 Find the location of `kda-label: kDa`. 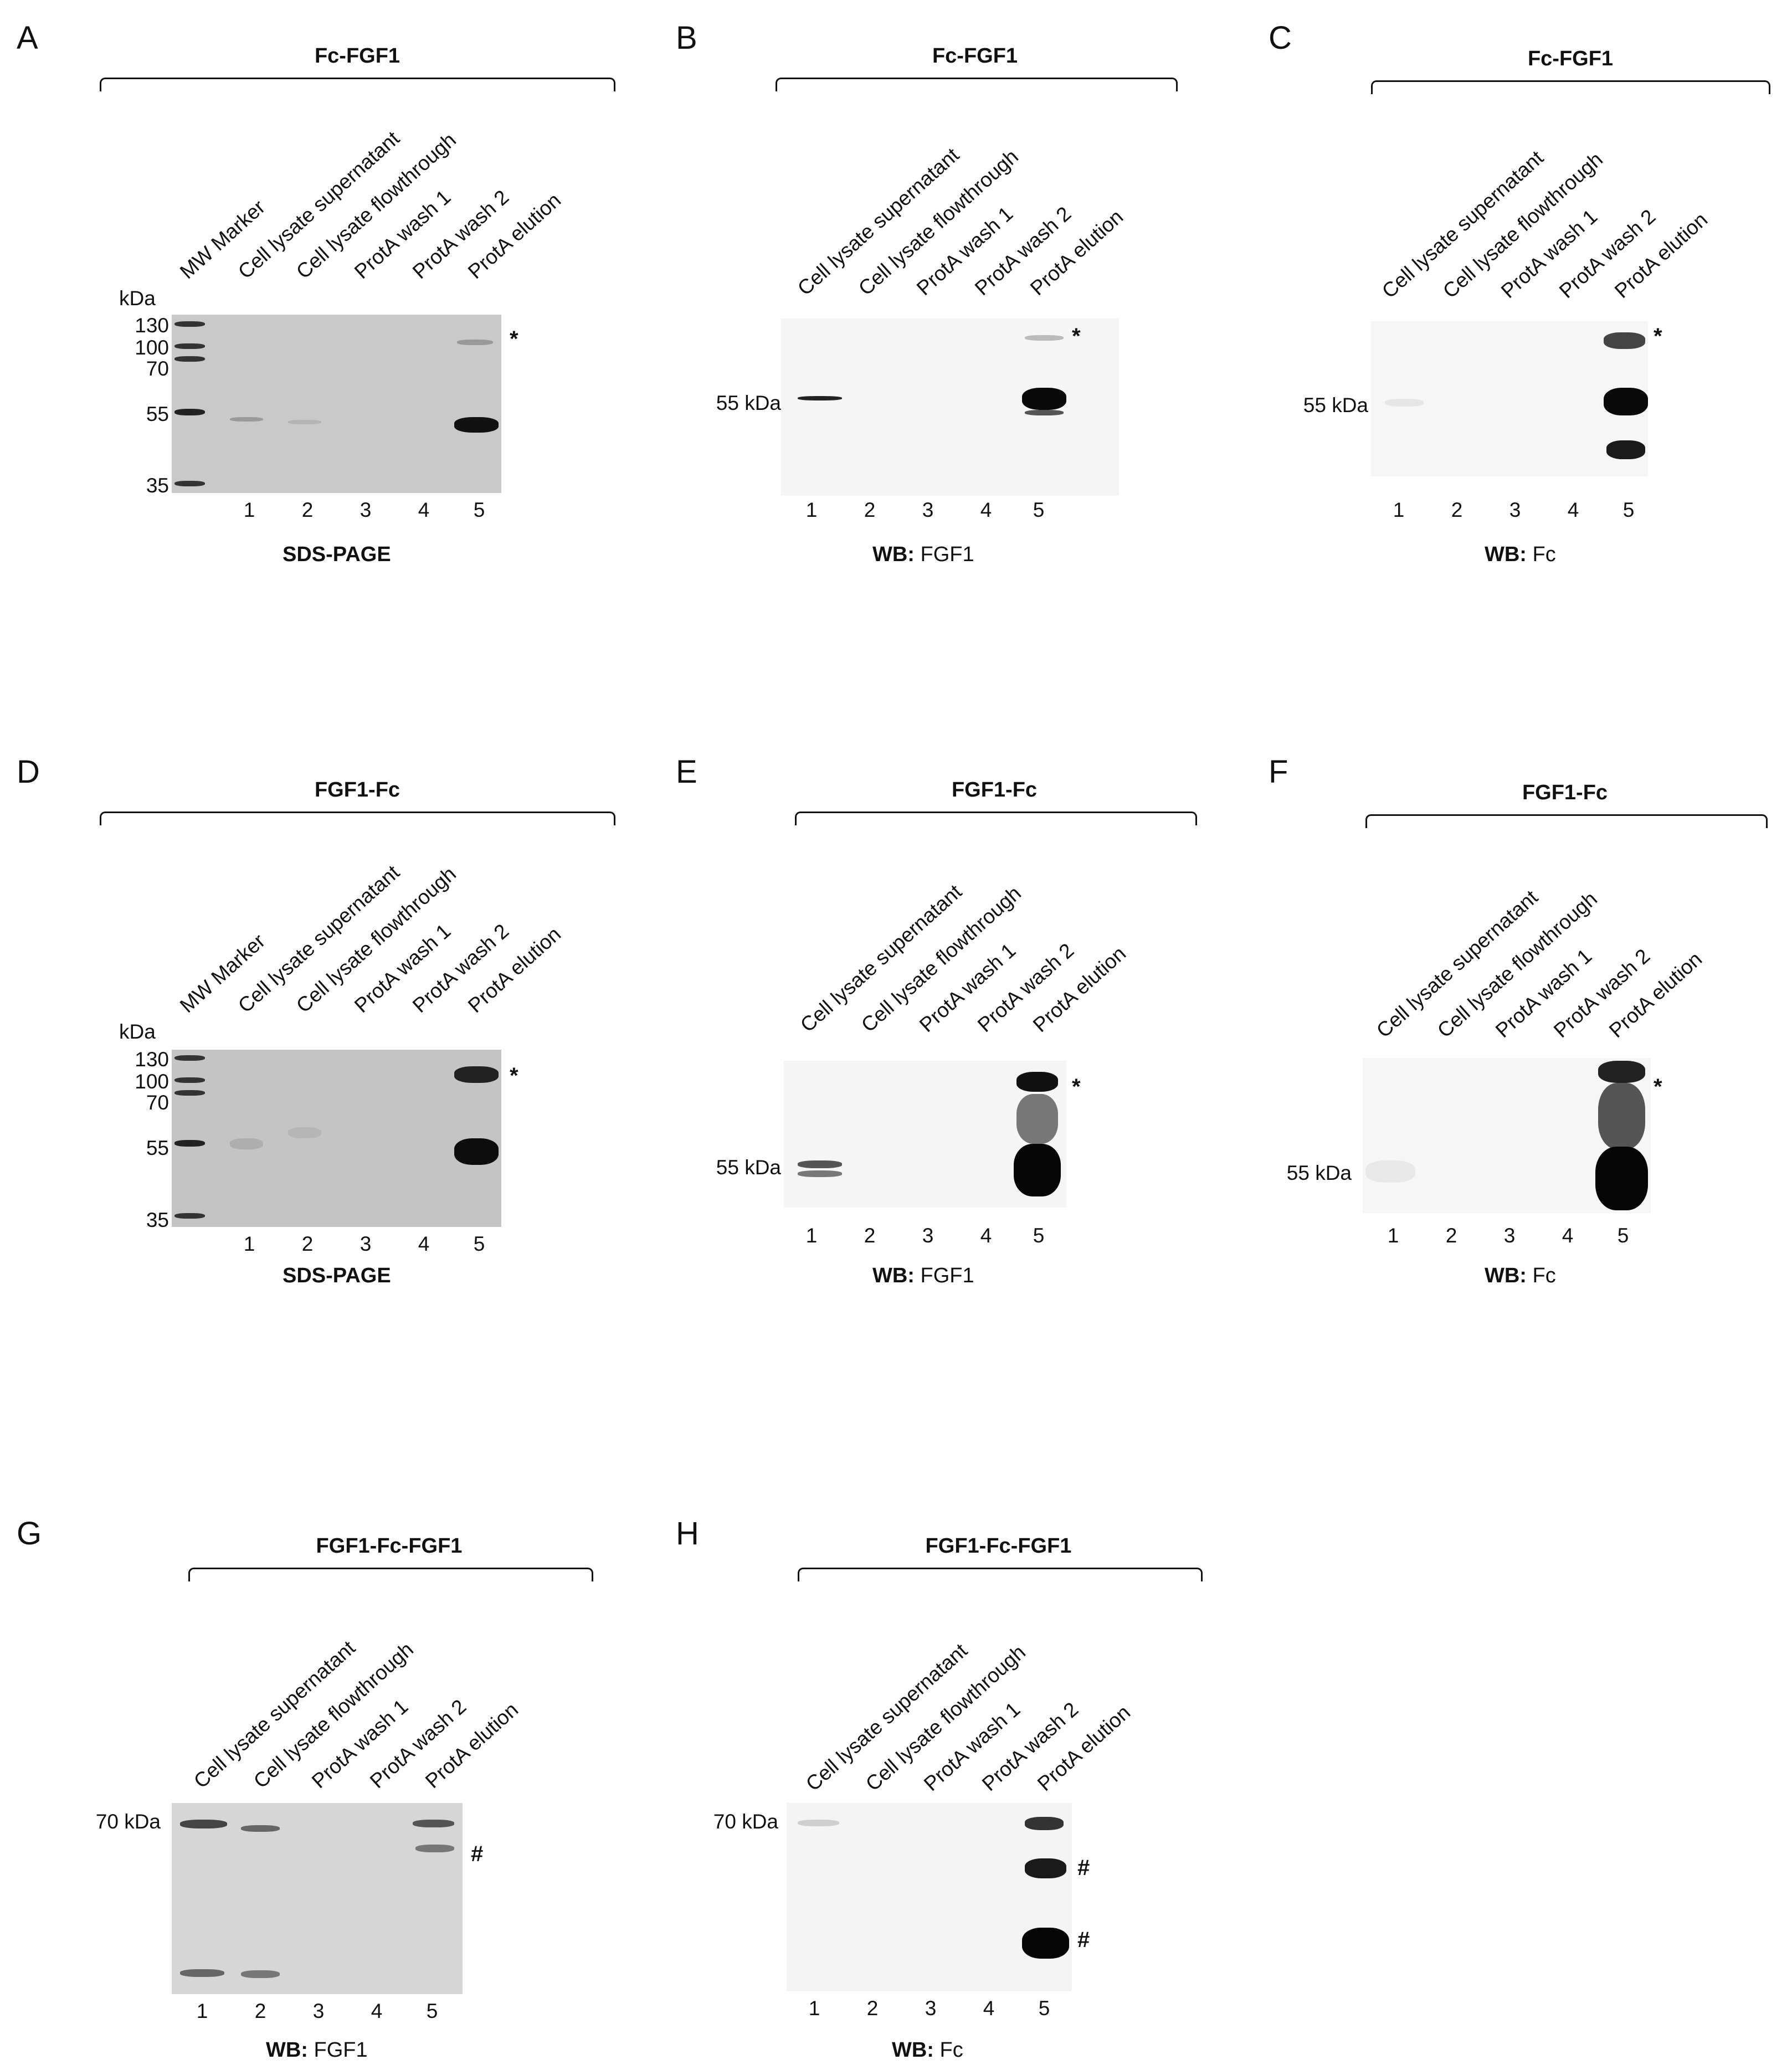

kda-label: kDa is located at coordinates (137, 1031).